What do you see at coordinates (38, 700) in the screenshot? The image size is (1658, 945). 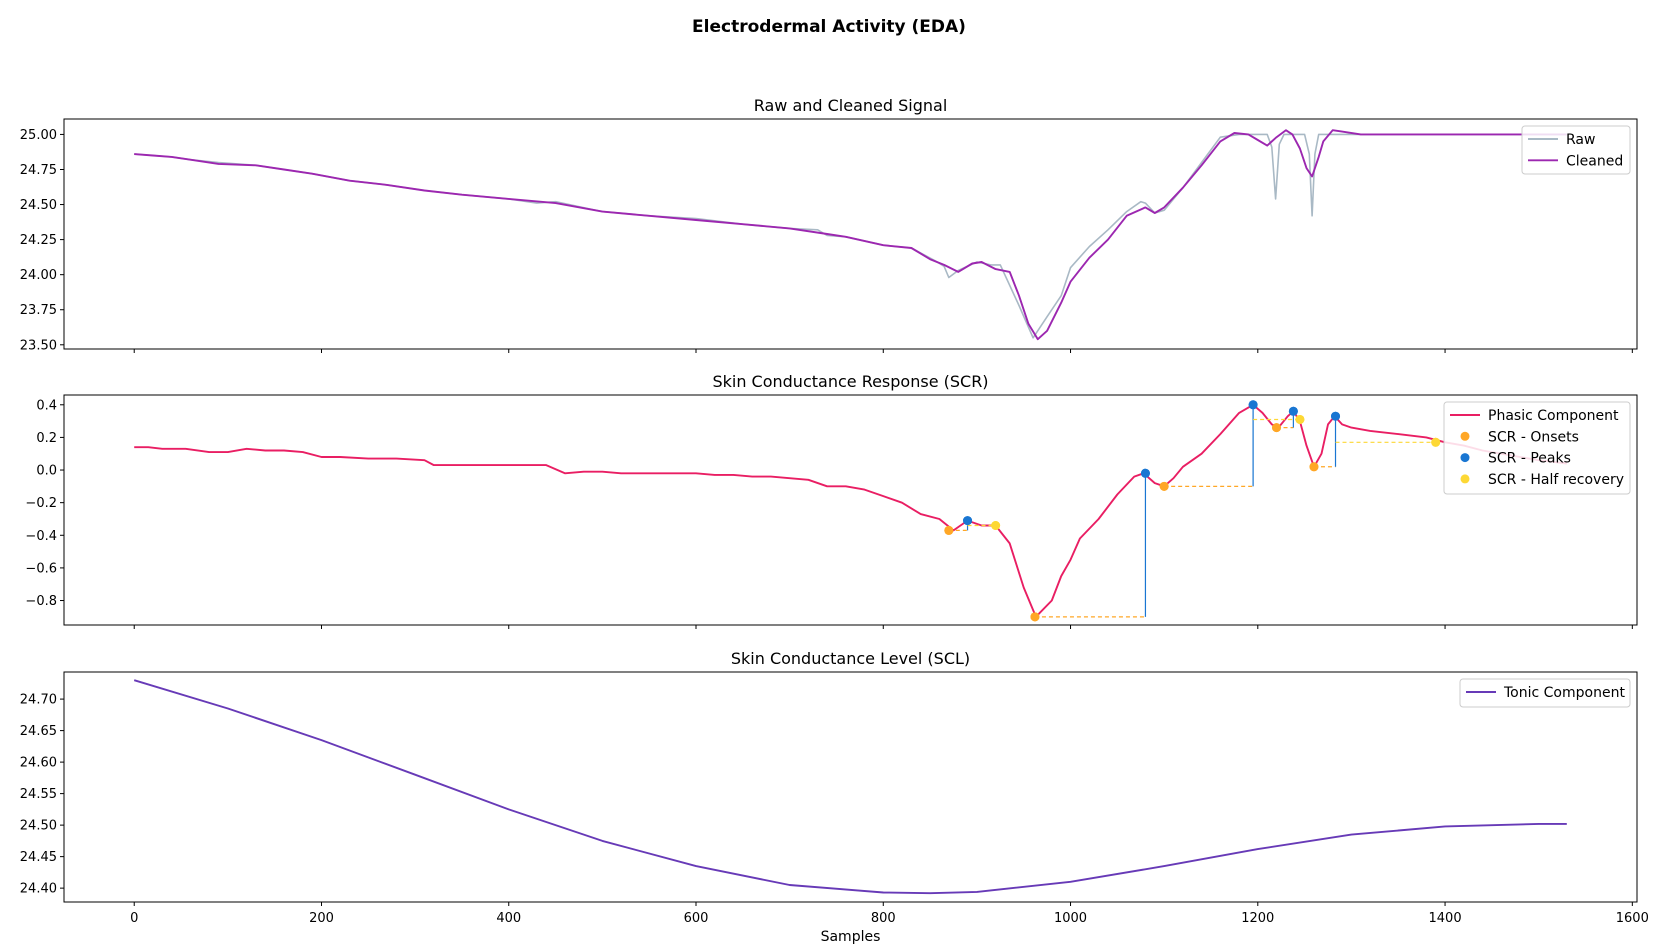 I see `y-tick-label: 24.70` at bounding box center [38, 700].